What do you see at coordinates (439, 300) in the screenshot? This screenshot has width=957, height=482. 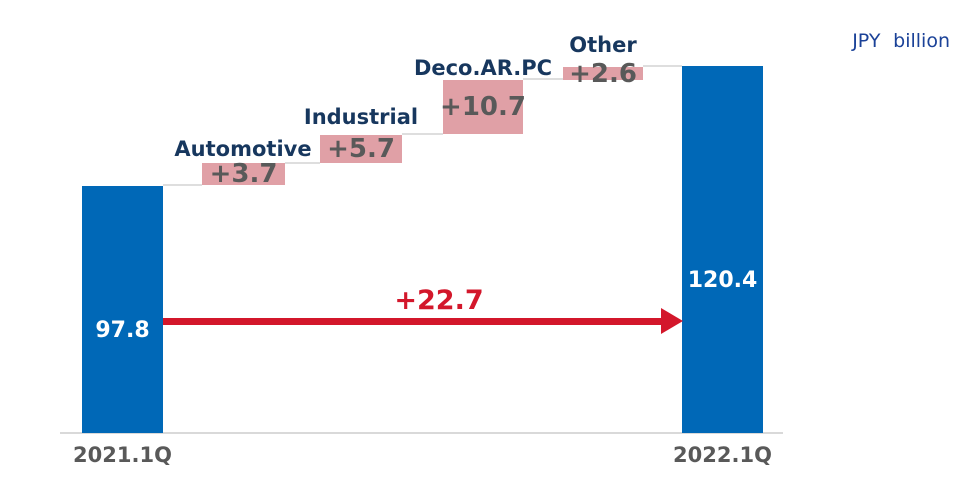 I see `total-change-value: +22.7` at bounding box center [439, 300].